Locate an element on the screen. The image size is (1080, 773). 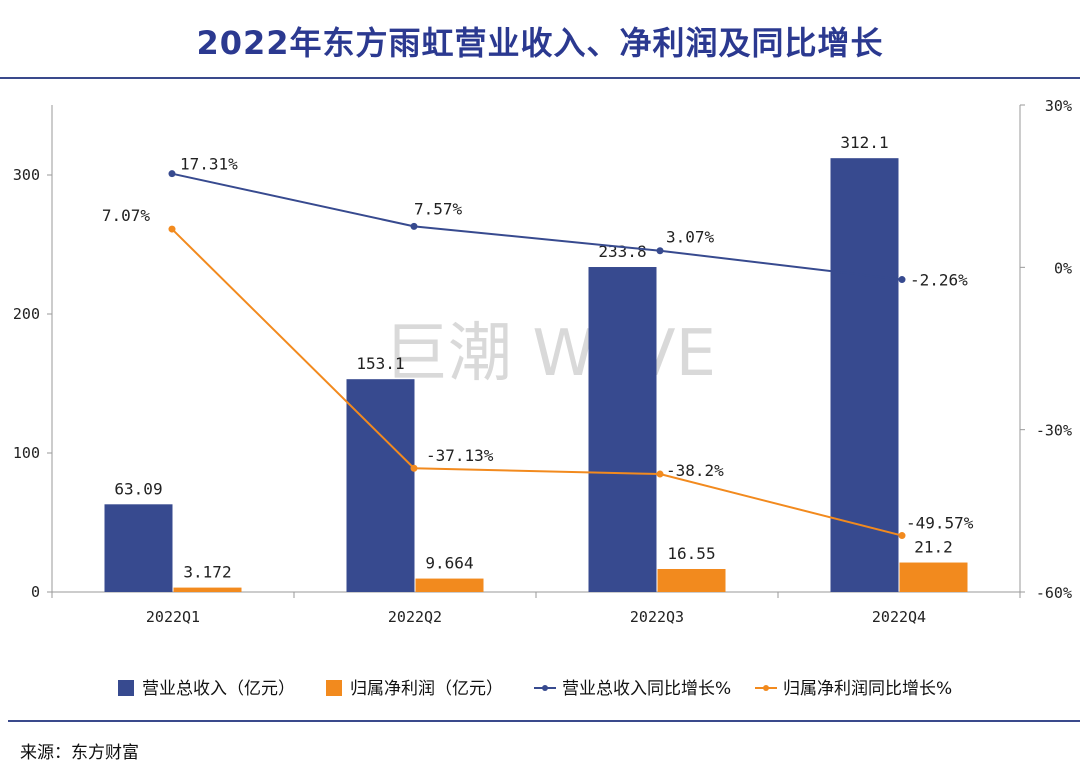
legend-label: 营业总收入同比增长% is located at coordinates (646, 689).